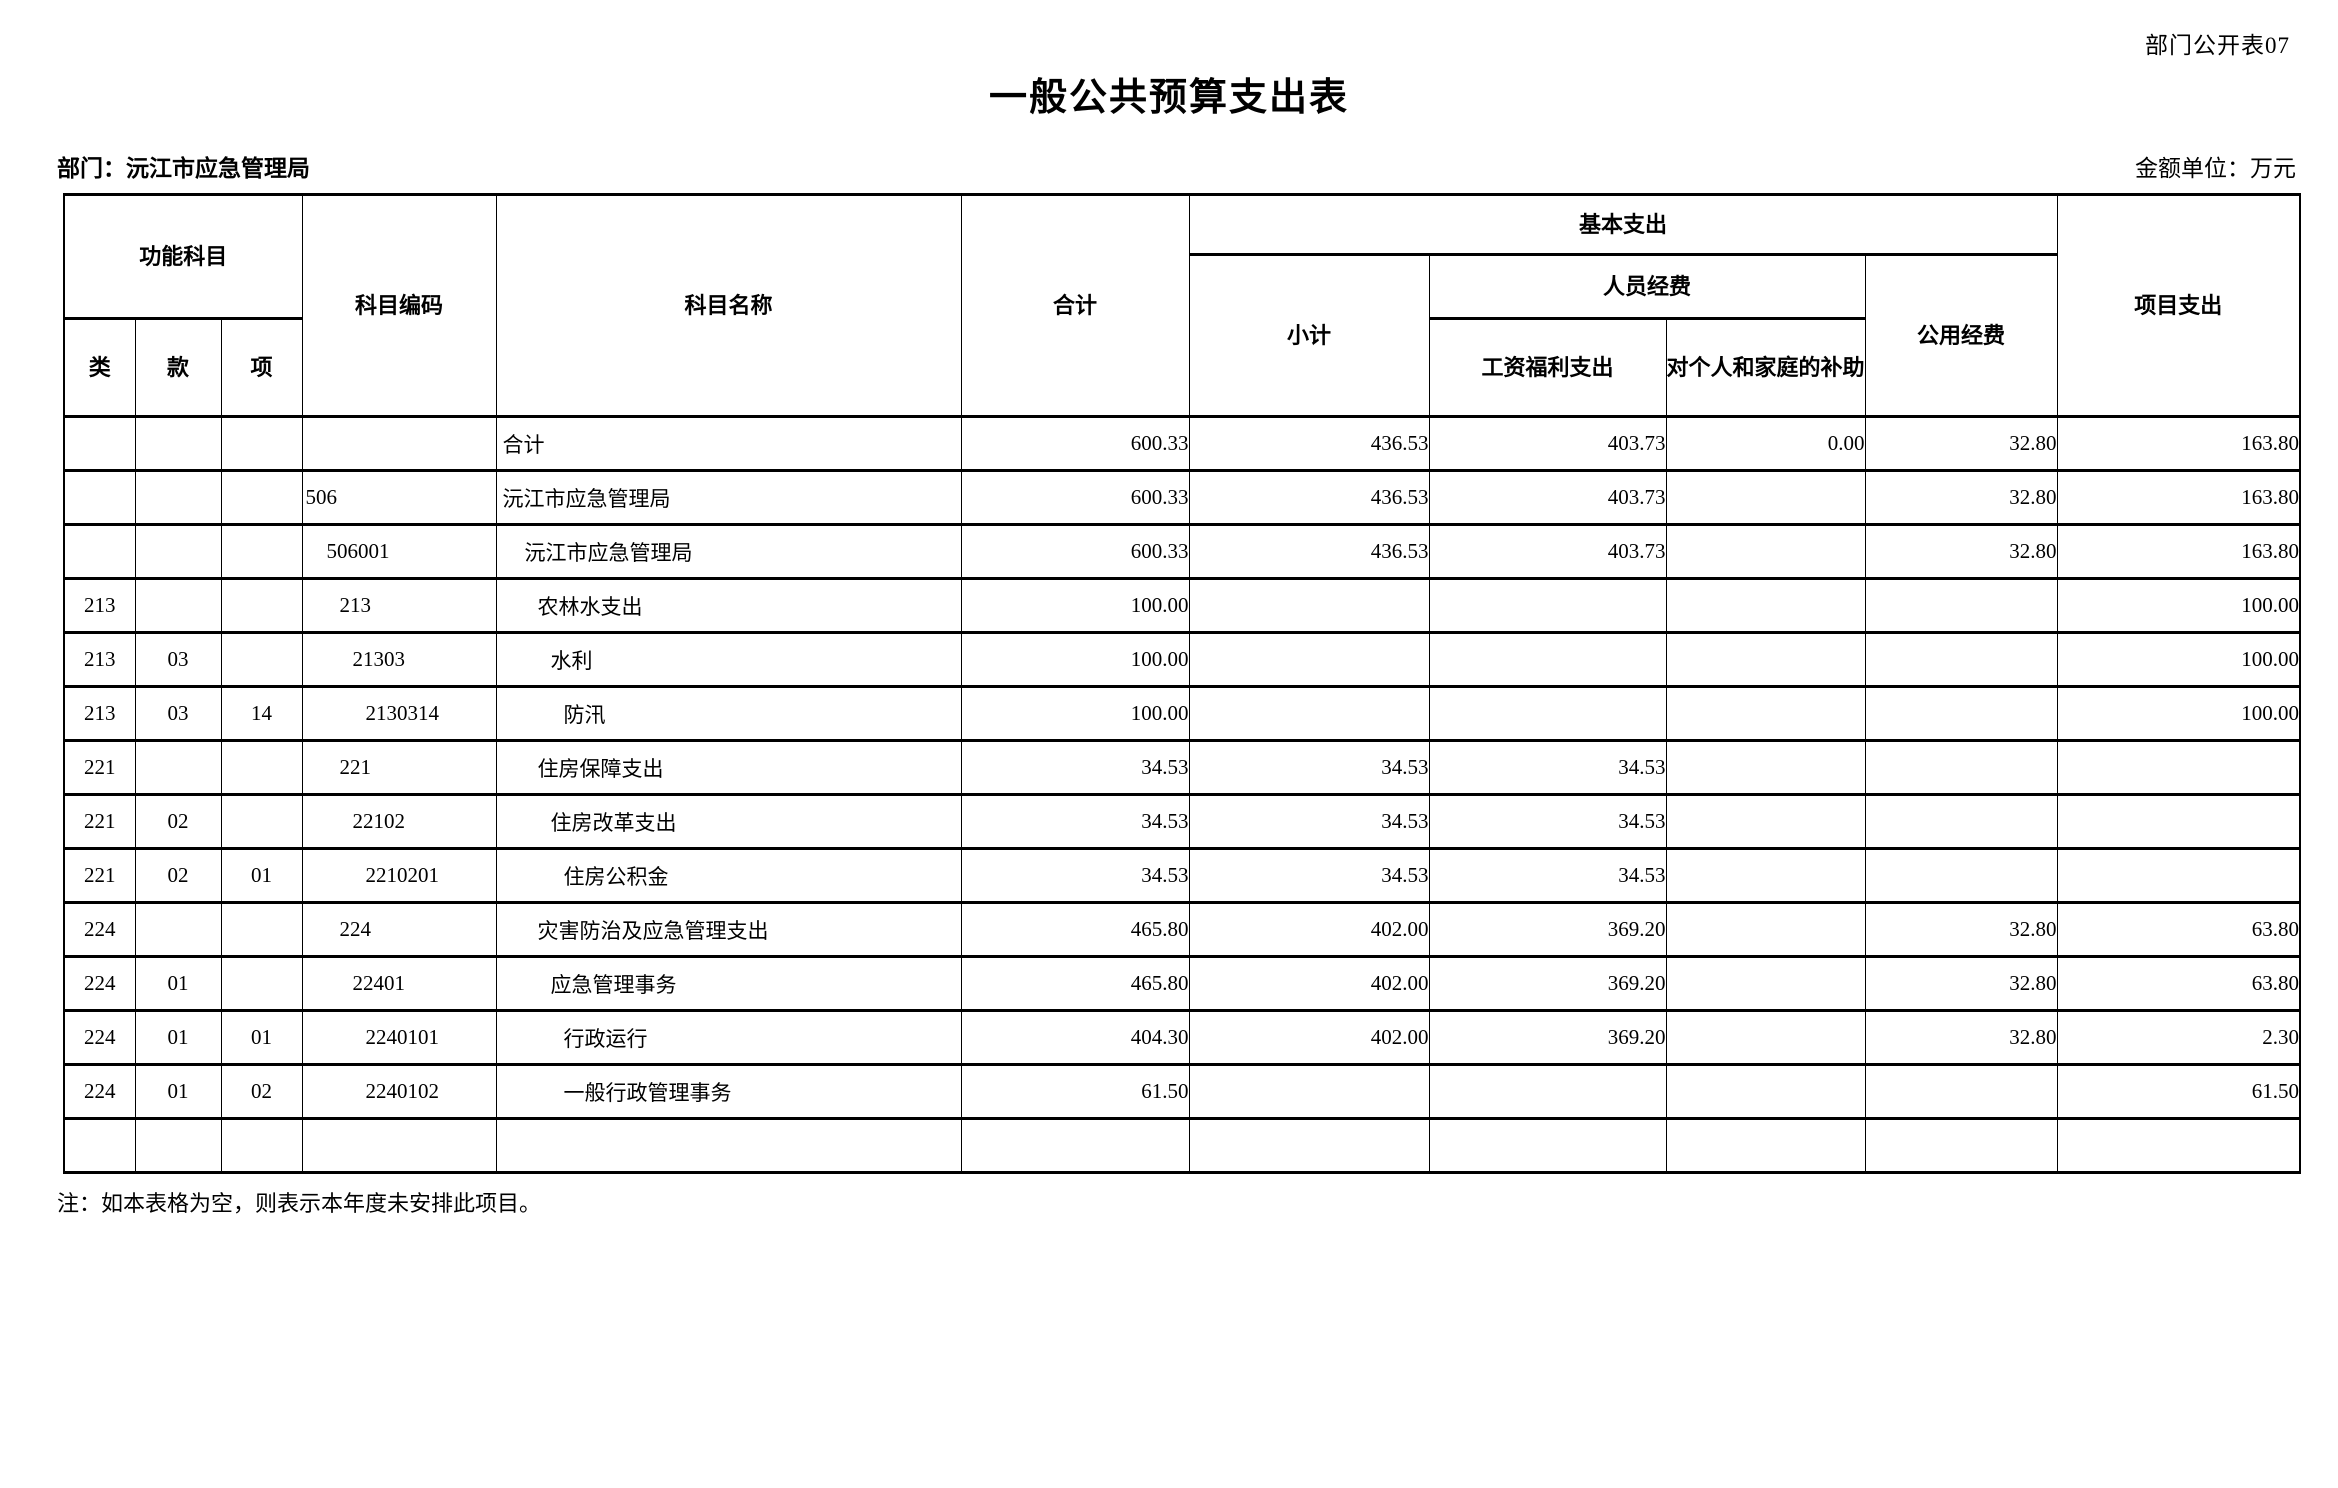  Describe the element at coordinates (1075, 305) in the screenshot. I see `header-total: 合计` at that location.